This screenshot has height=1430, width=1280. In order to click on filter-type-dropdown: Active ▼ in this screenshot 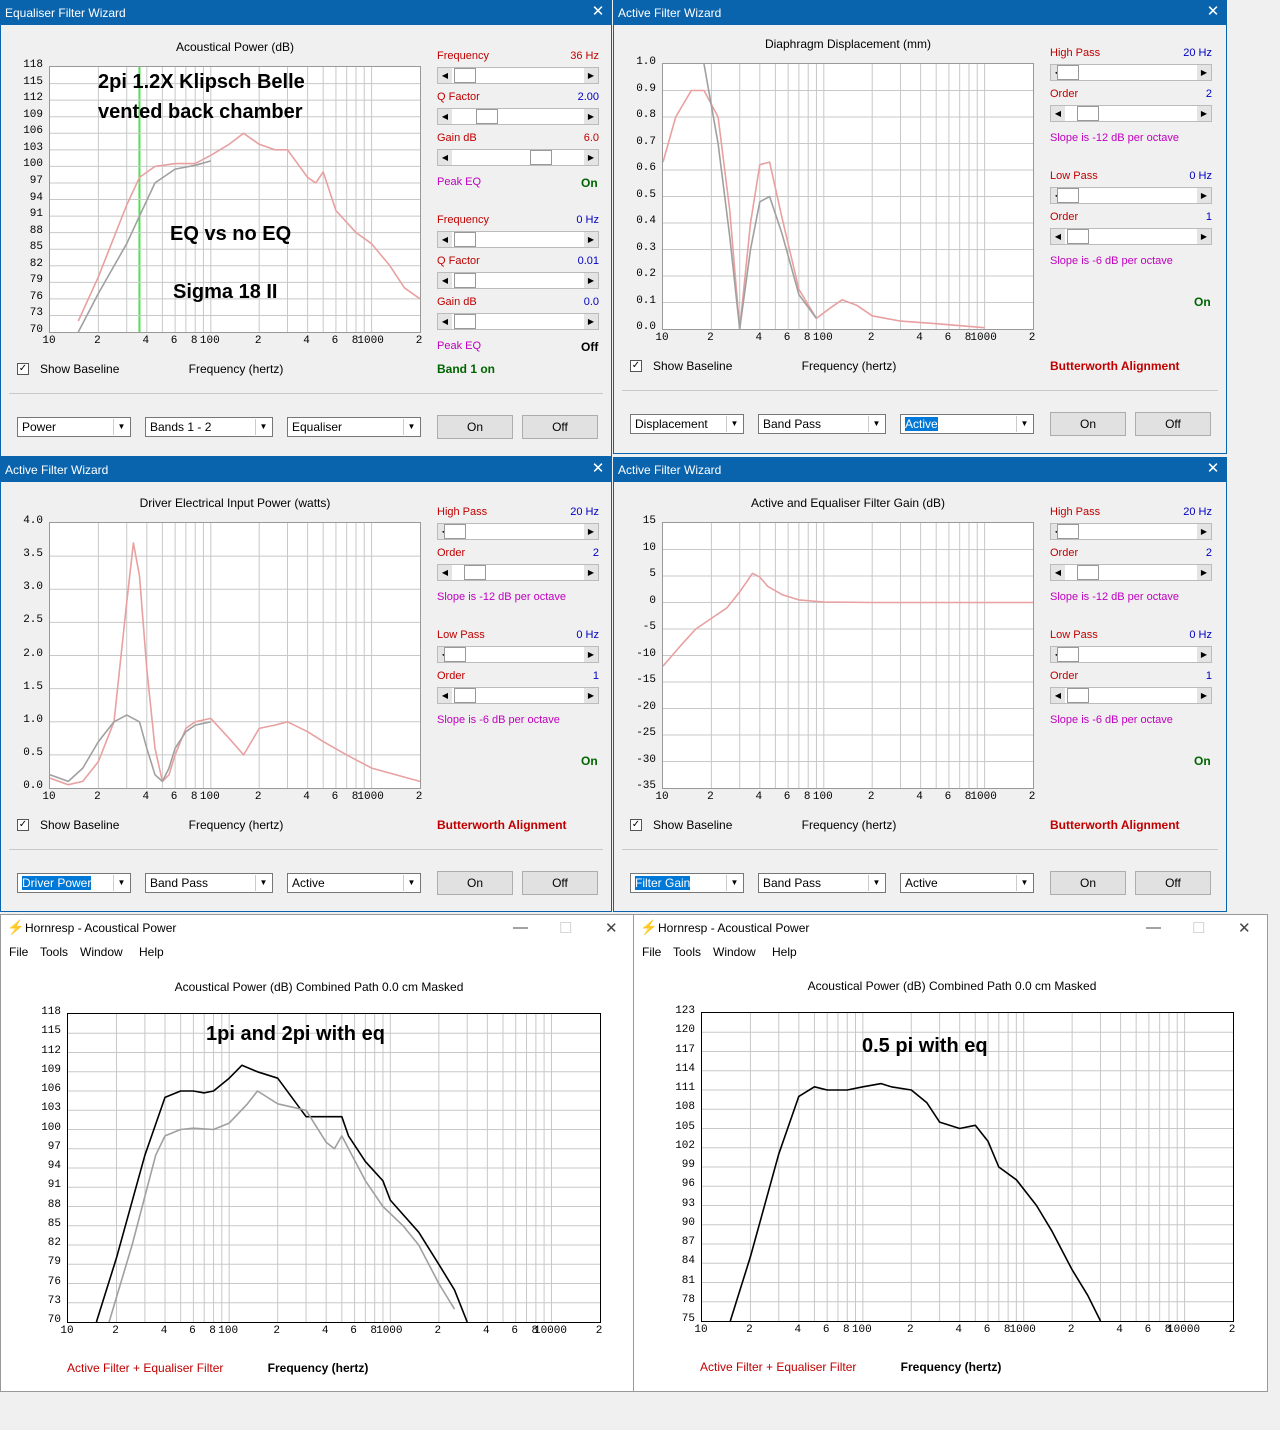, I will do `click(967, 883)`.